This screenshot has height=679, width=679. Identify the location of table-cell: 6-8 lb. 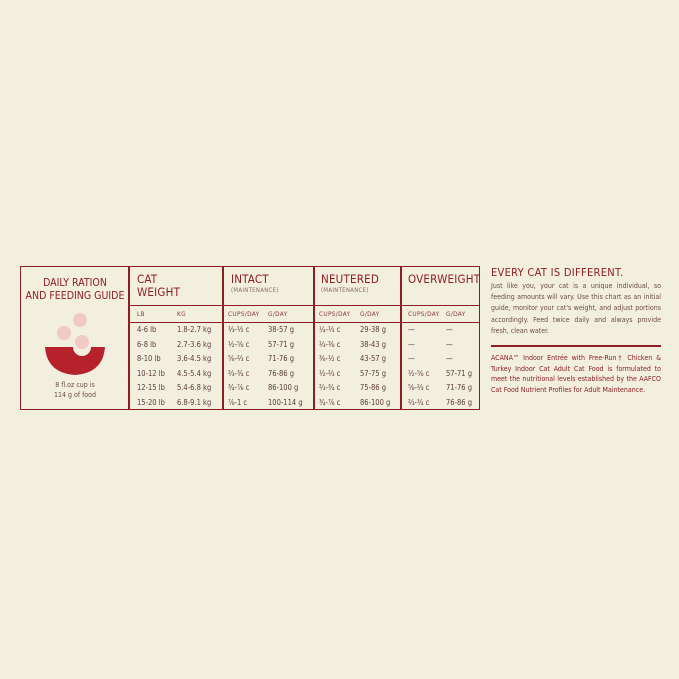
(147, 344).